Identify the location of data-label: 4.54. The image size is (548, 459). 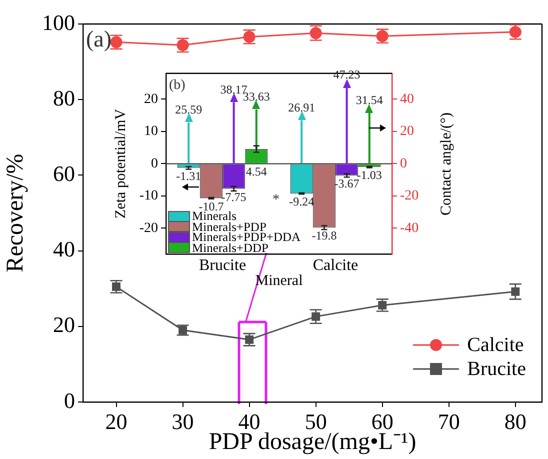
(256, 171).